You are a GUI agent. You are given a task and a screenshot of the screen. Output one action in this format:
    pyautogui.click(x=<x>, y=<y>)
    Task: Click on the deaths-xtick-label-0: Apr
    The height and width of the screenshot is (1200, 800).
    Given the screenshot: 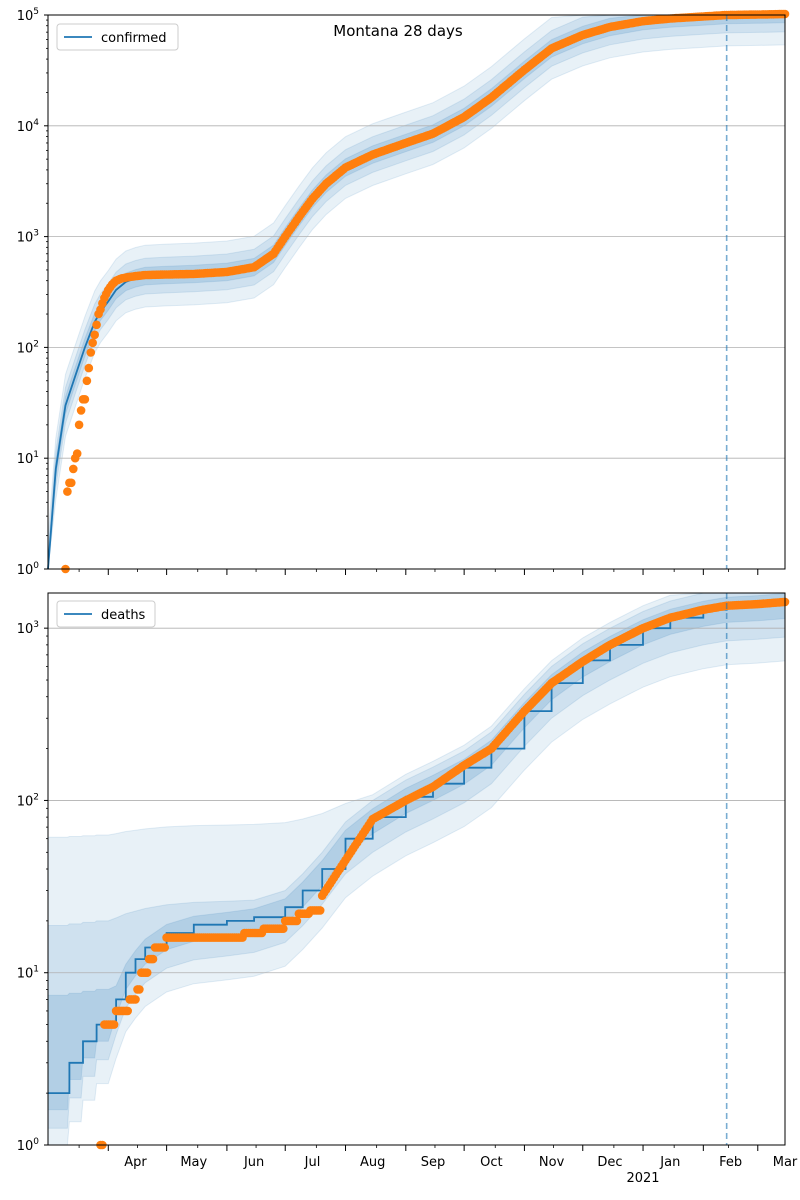 What is the action you would take?
    pyautogui.click(x=135, y=1162)
    